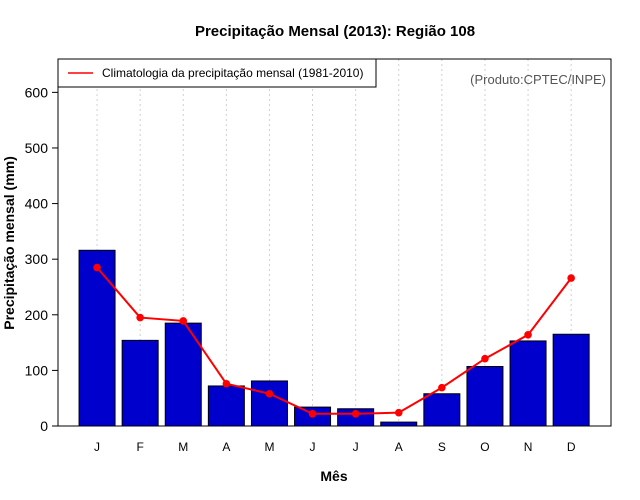 Image resolution: width=640 pixels, height=500 pixels. Describe the element at coordinates (37, 259) in the screenshot. I see `y-tick-label-300: 300` at that location.